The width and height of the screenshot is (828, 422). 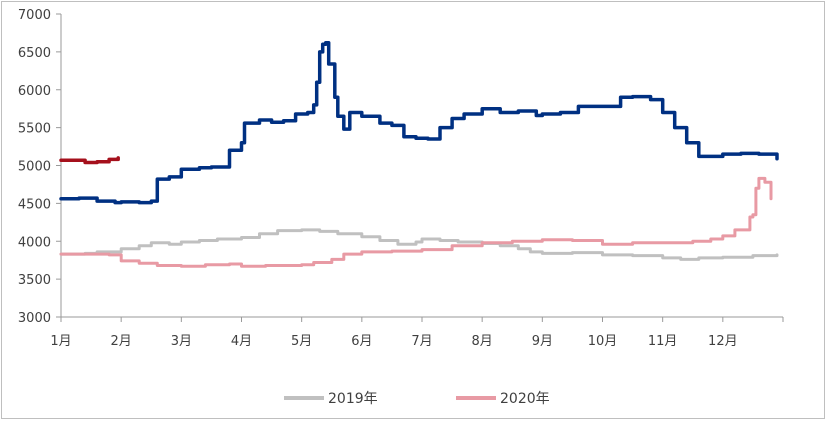 I want to click on x-tick-label: 5月, so click(x=301, y=341).